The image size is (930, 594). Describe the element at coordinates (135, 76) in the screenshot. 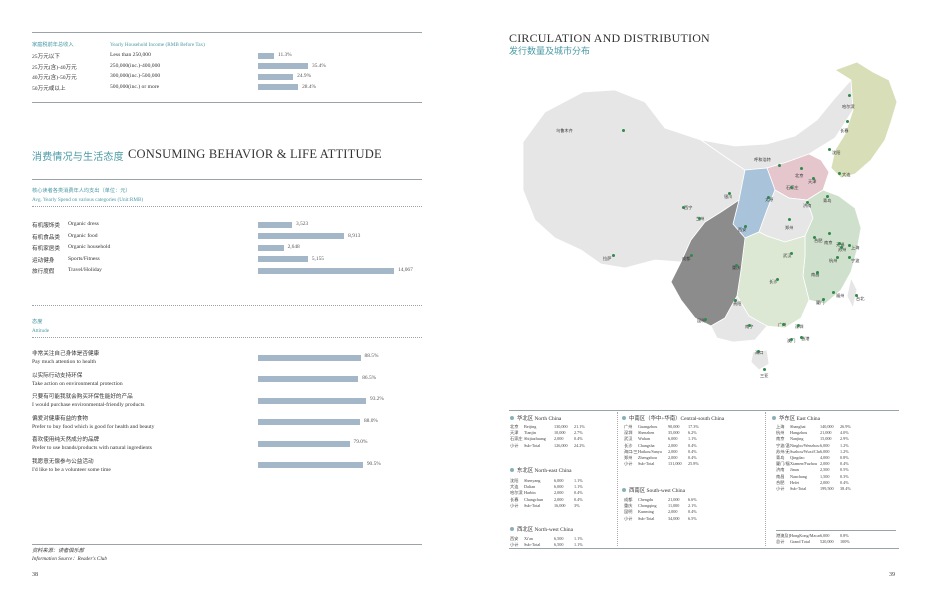

I see `income-row-en: 300,000(inc.)-500,000` at that location.